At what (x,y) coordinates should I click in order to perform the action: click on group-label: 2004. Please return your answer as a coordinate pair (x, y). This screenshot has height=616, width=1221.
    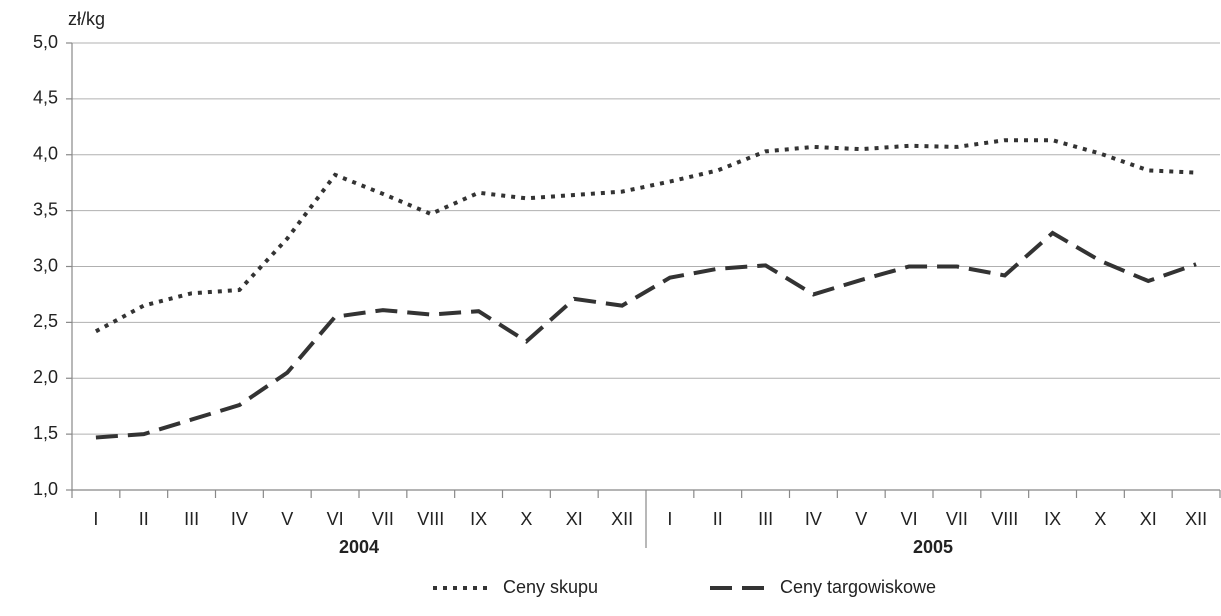
    Looking at the image, I should click on (359, 547).